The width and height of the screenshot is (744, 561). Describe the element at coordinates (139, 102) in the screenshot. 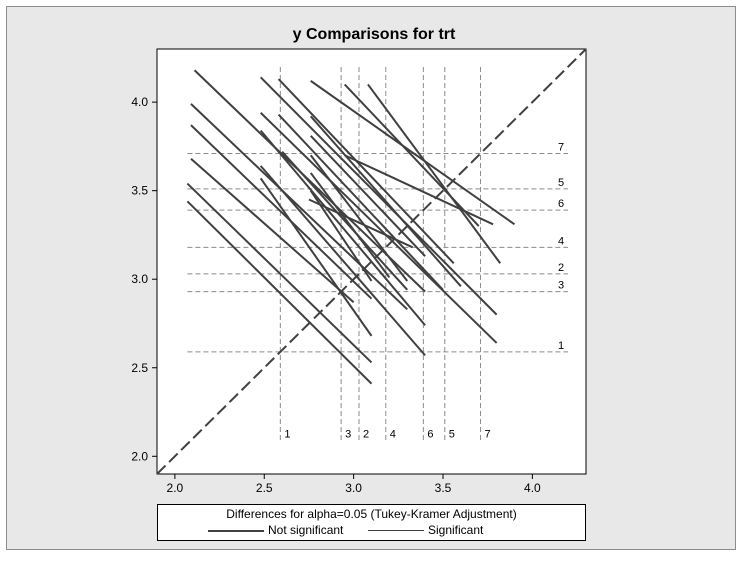

I see `y-tick-label-4: 4.0` at that location.